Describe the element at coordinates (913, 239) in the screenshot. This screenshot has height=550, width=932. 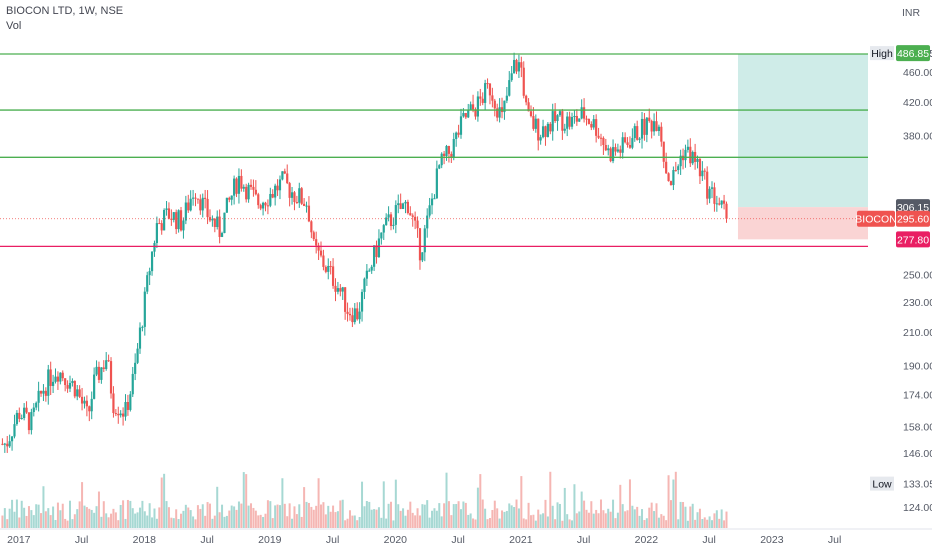
I see `price-label-box` at that location.